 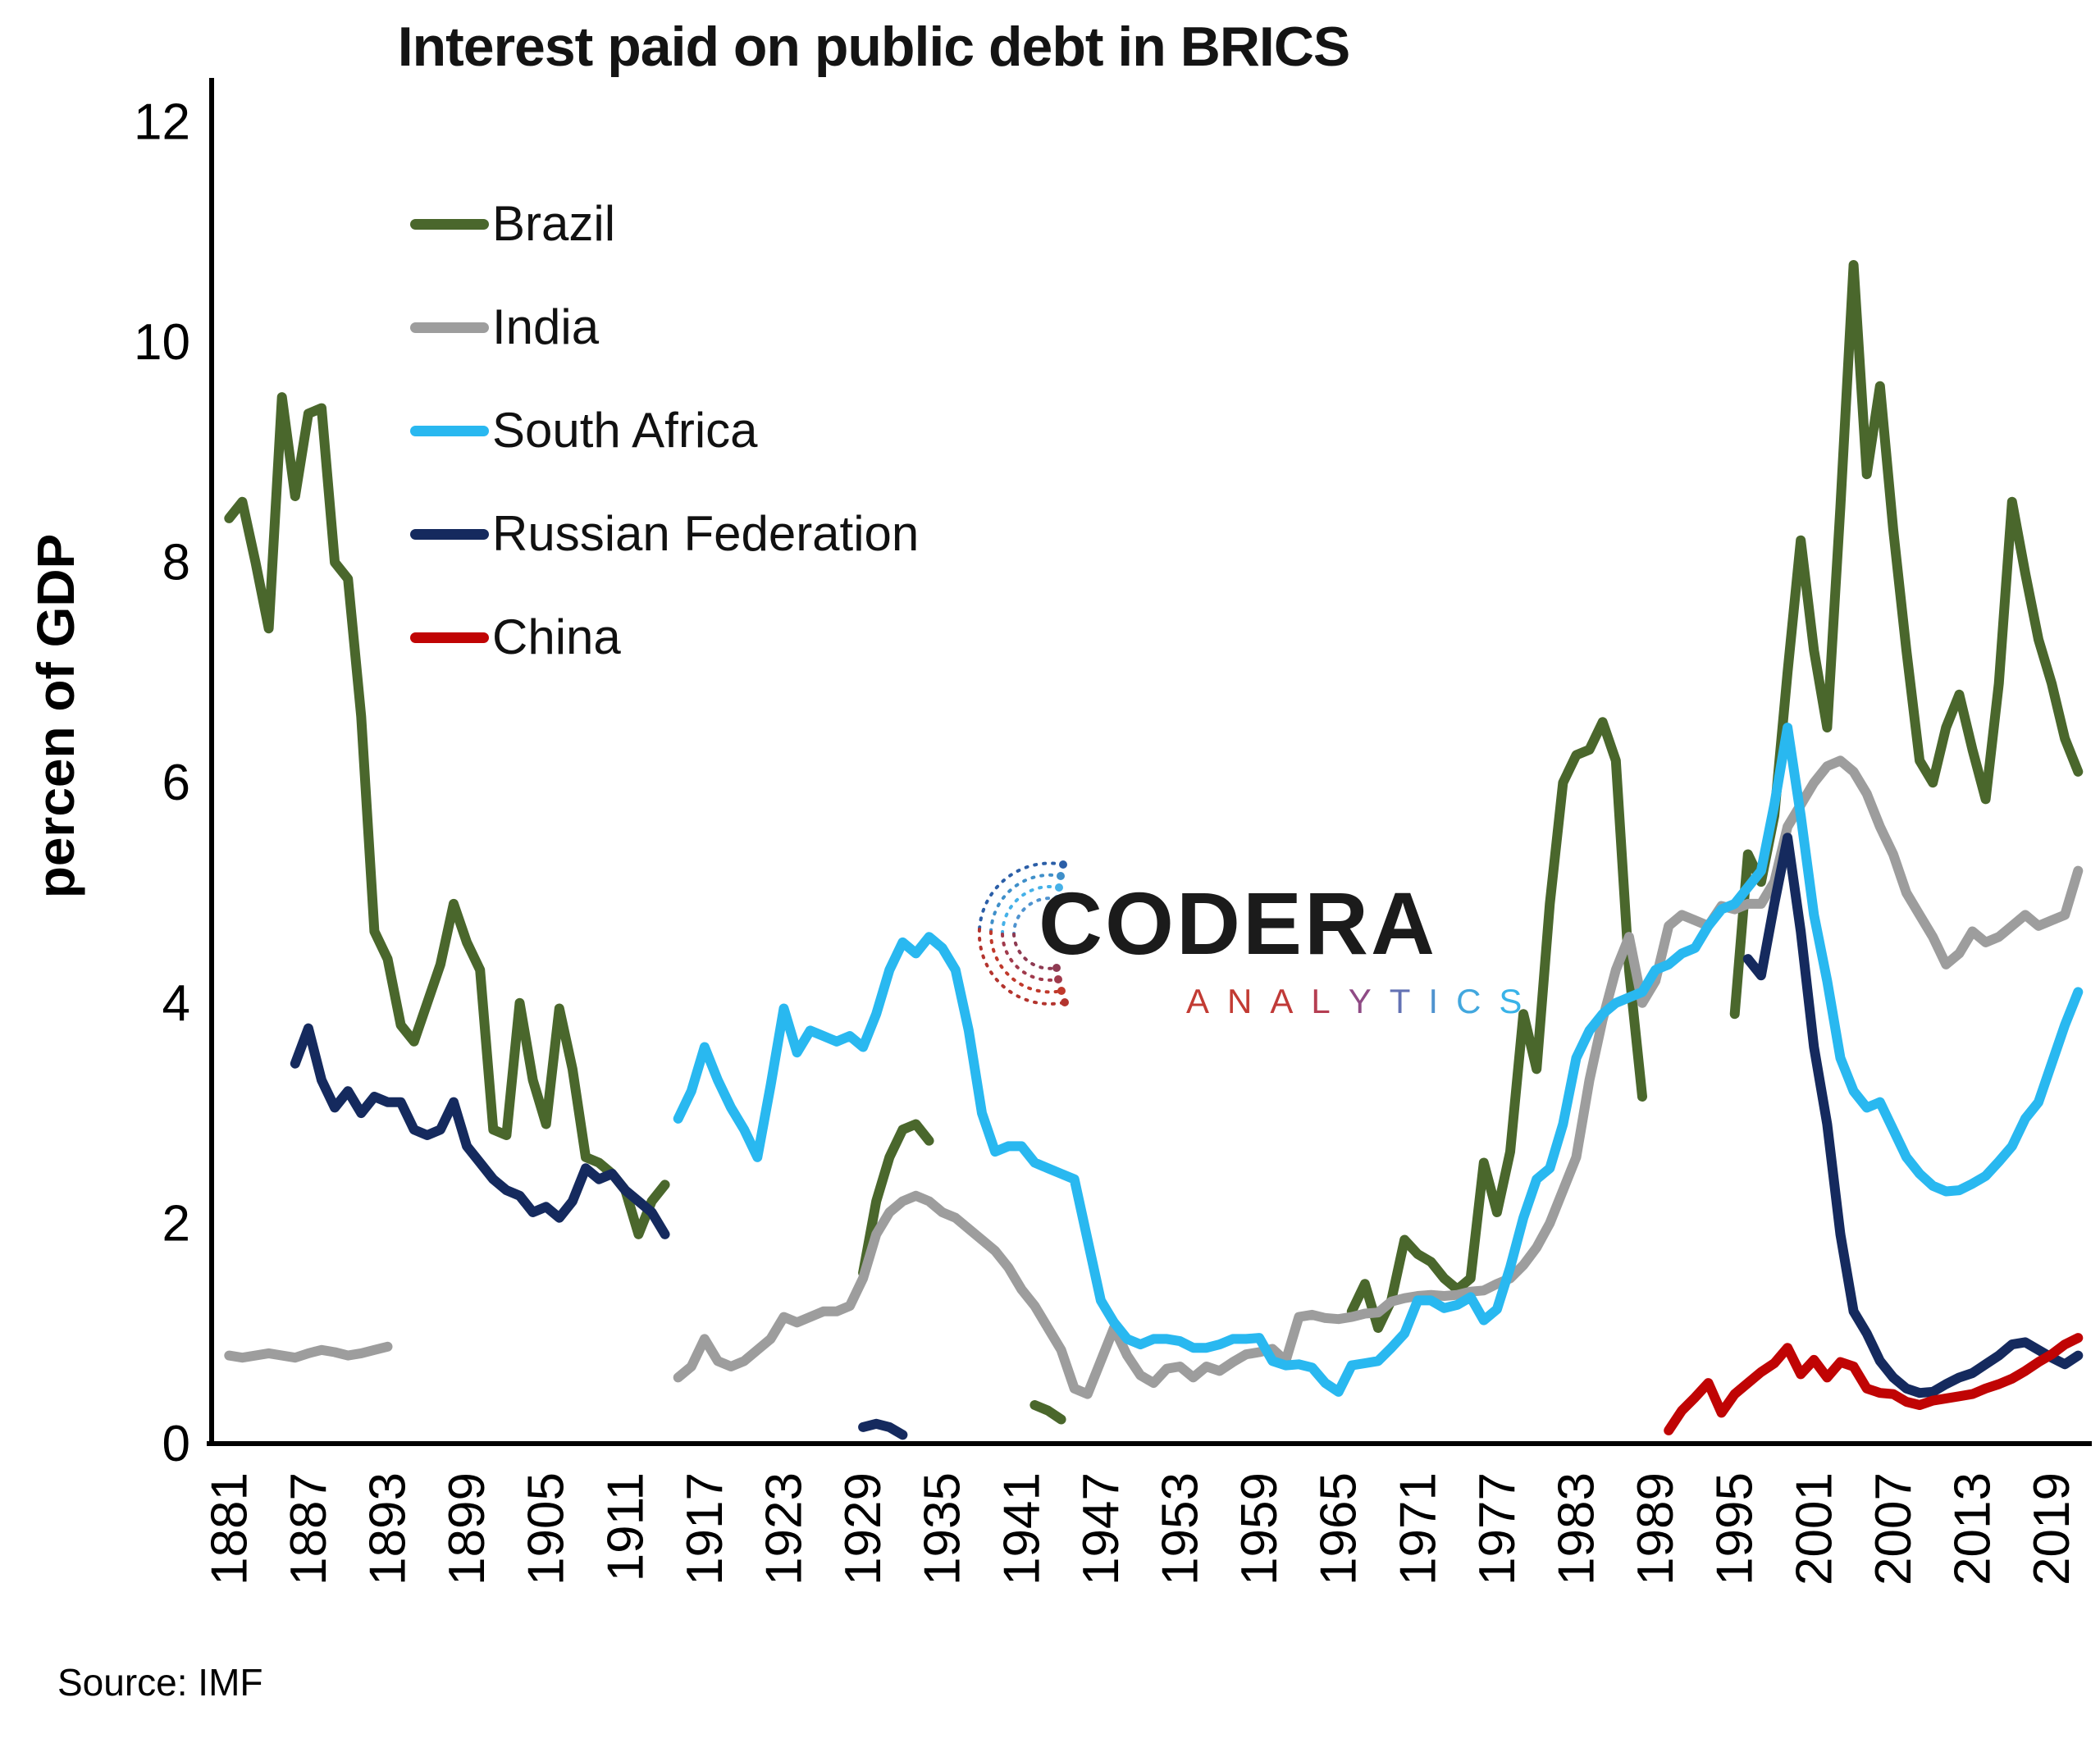 What do you see at coordinates (1418, 1529) in the screenshot?
I see `x-tick-label-1971: 1971` at bounding box center [1418, 1529].